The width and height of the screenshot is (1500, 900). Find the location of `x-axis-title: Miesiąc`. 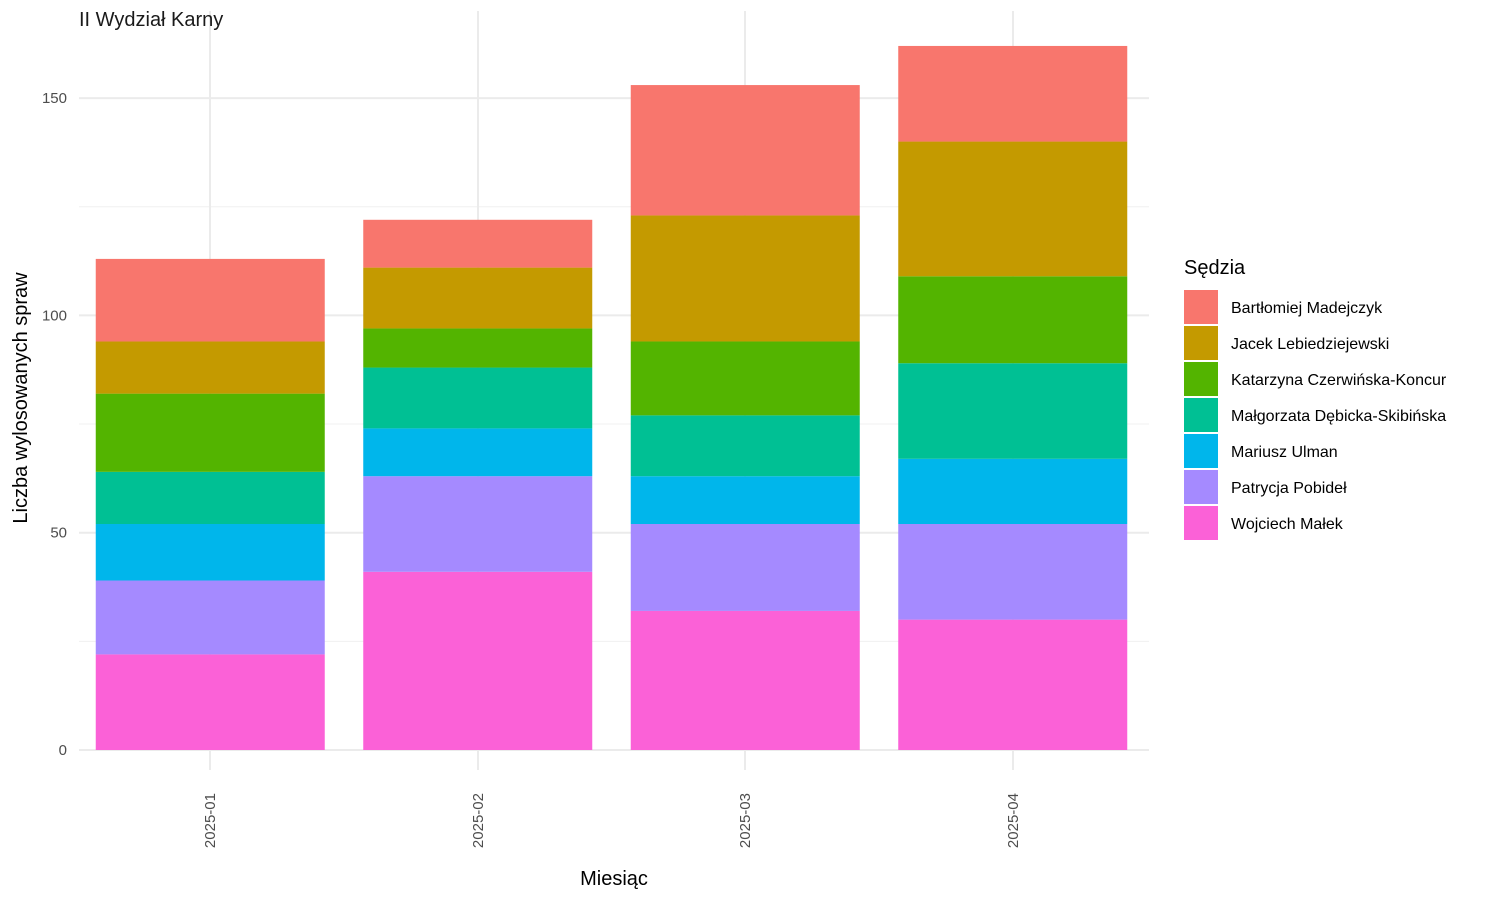

x-axis-title: Miesiąc is located at coordinates (614, 879).